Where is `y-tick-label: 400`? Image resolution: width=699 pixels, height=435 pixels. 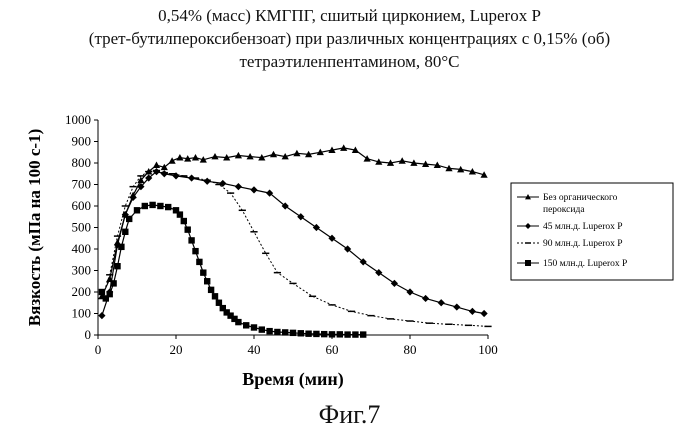
y-tick-label: 400 is located at coordinates (82, 248).